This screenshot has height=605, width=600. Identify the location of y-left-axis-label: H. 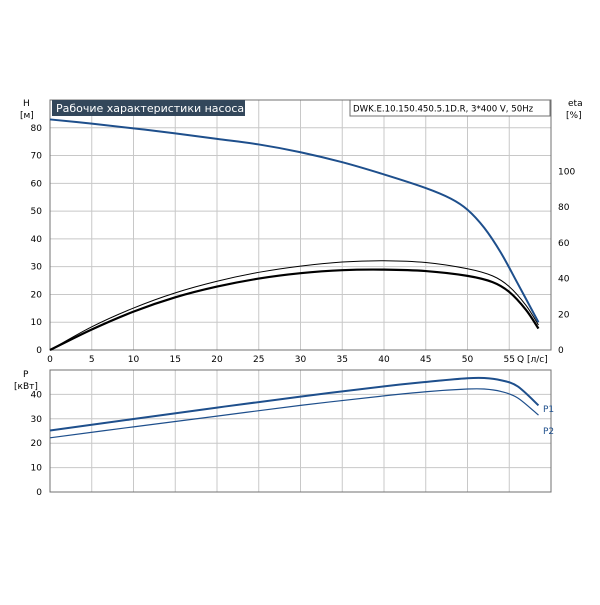
(26, 104).